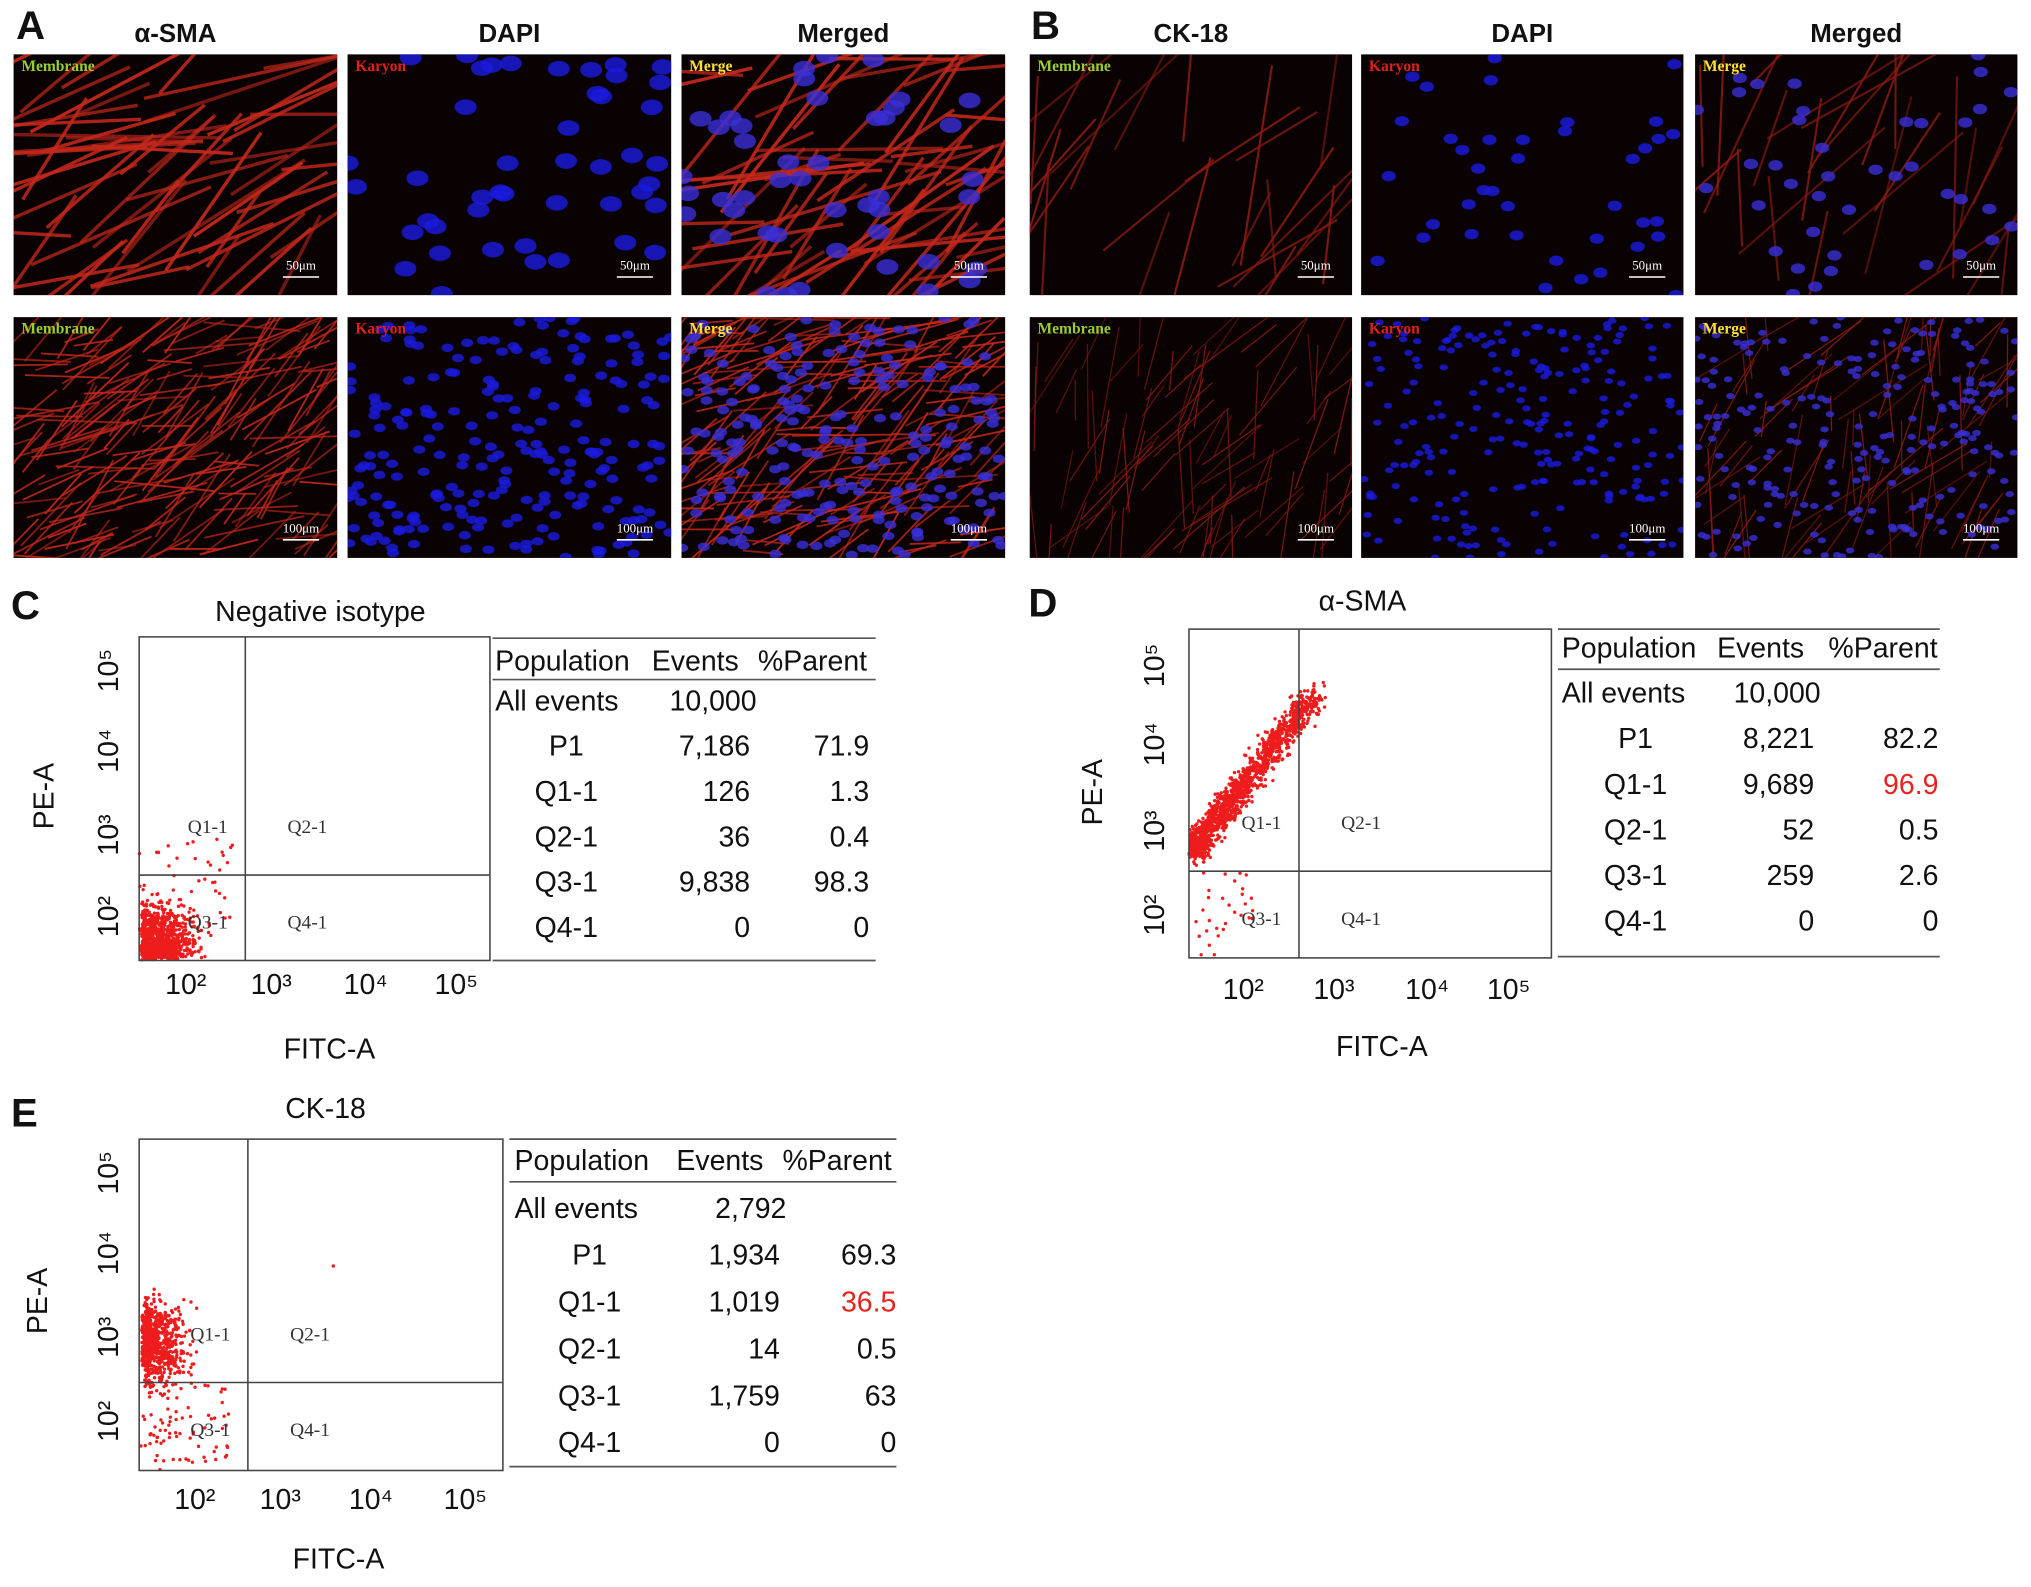 The height and width of the screenshot is (1587, 2031). Describe the element at coordinates (843, 34) in the screenshot. I see `column-title: Merged` at that location.